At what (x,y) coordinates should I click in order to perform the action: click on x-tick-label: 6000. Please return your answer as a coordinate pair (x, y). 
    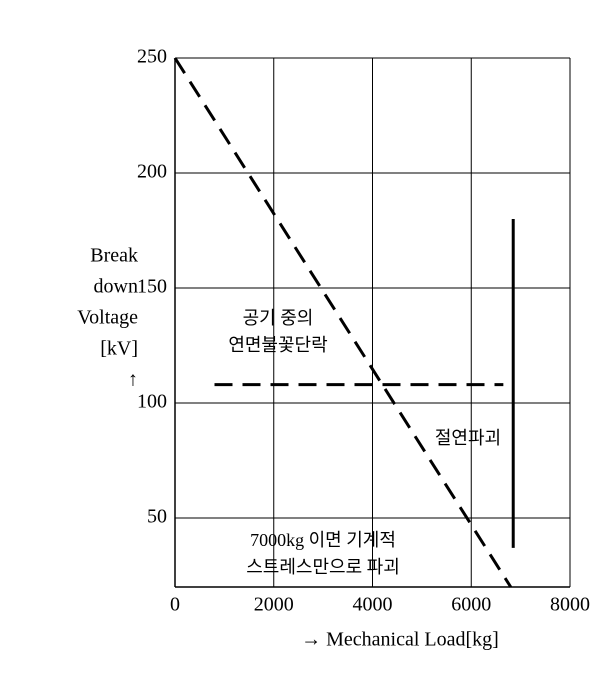
    Looking at the image, I should click on (471, 605).